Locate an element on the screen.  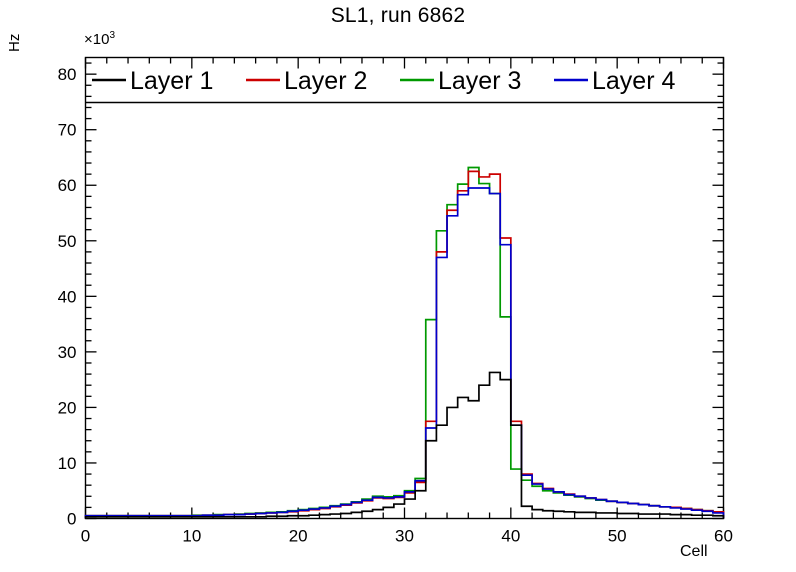
x-tick-label: 0 is located at coordinates (85, 536).